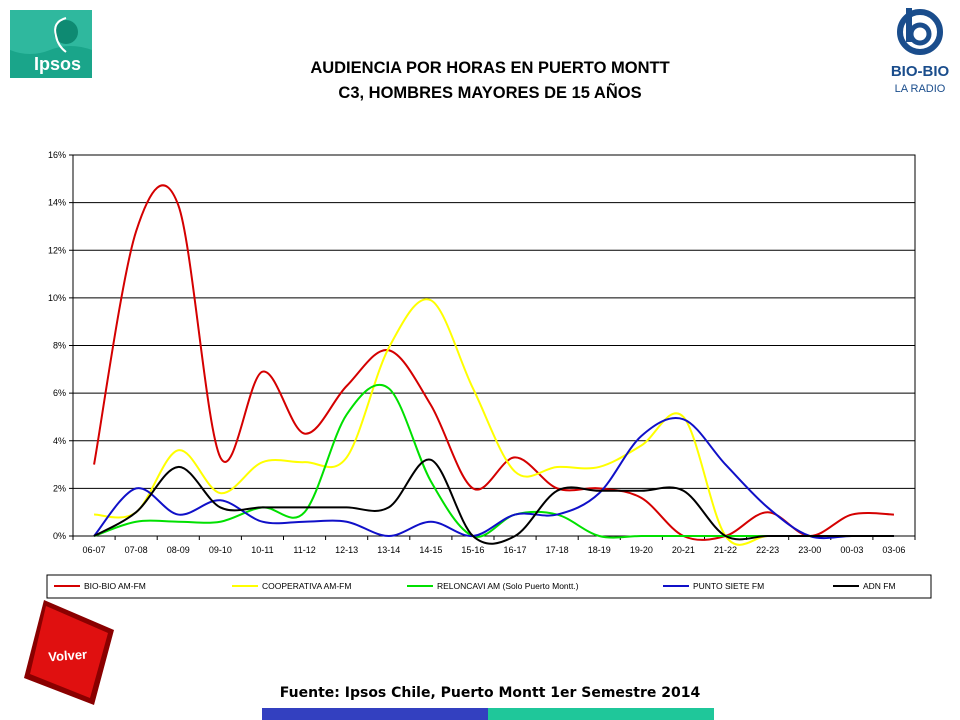 This screenshot has height=720, width=960. I want to click on legend-box, so click(489, 586).